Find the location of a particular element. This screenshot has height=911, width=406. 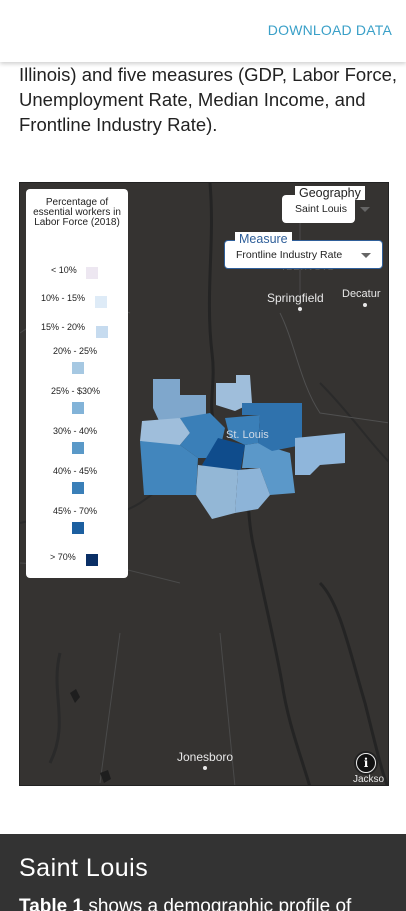

city-label-jonesboro: Jonesboro is located at coordinates (205, 757).